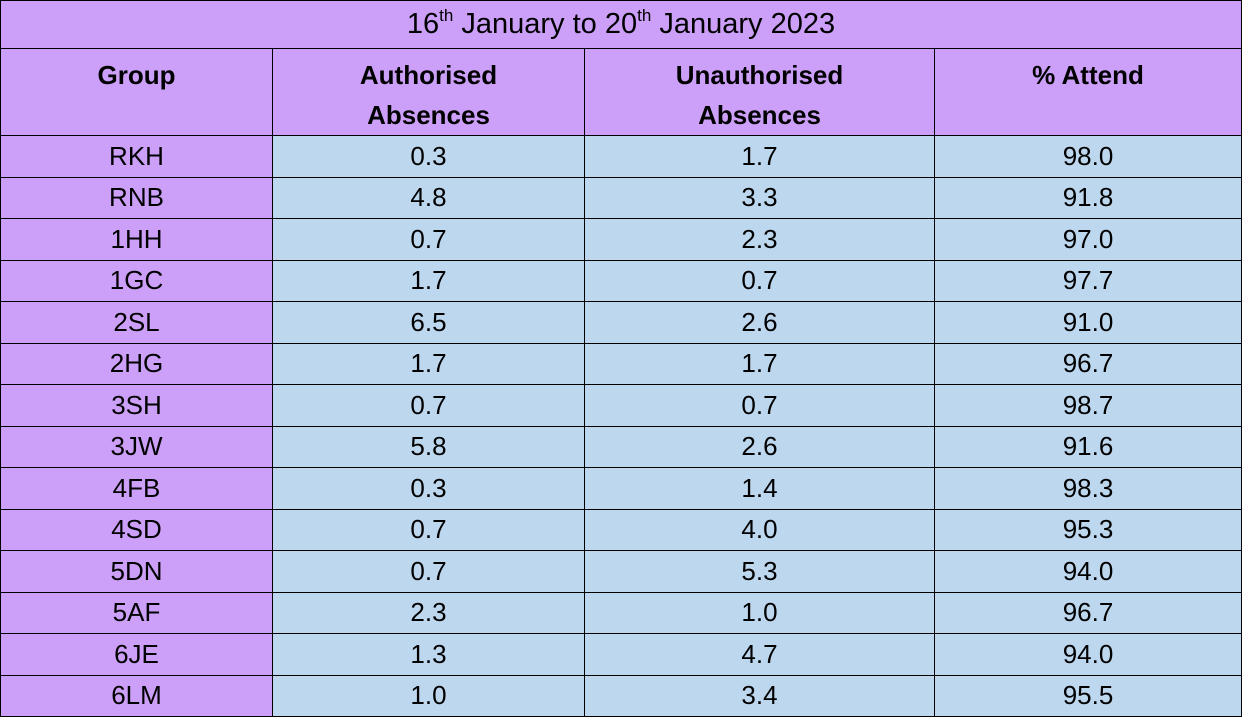 This screenshot has width=1243, height=717. I want to click on group-cell: 3SH, so click(136, 405).